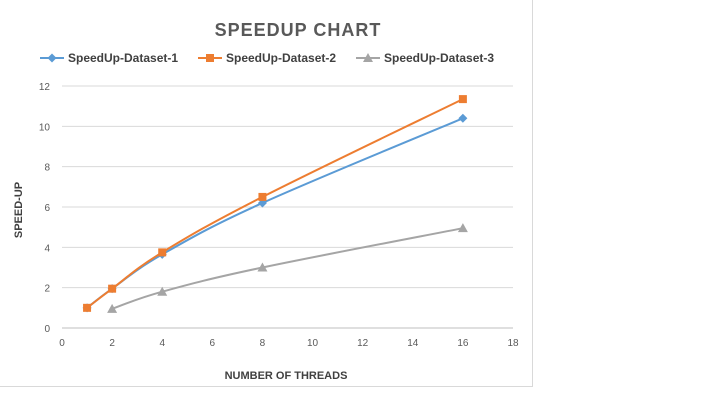 The height and width of the screenshot is (406, 724). Describe the element at coordinates (213, 343) in the screenshot. I see `x-tick-label: 6` at that location.